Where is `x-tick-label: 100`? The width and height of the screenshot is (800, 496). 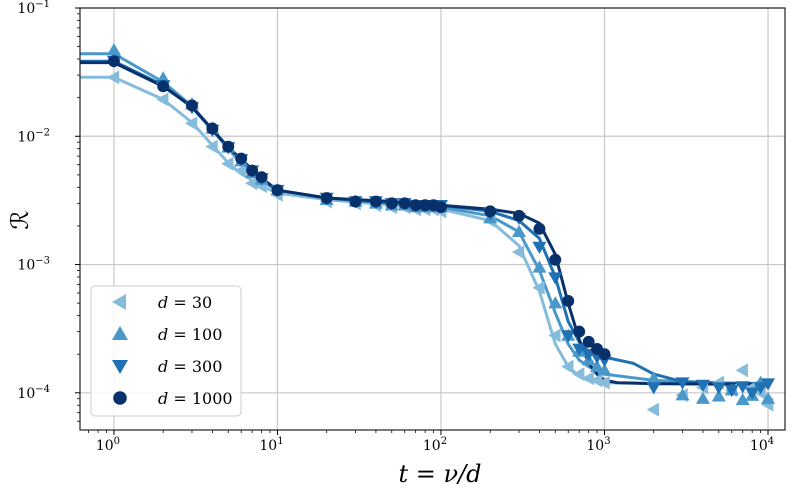 x-tick-label: 100 is located at coordinates (108, 445).